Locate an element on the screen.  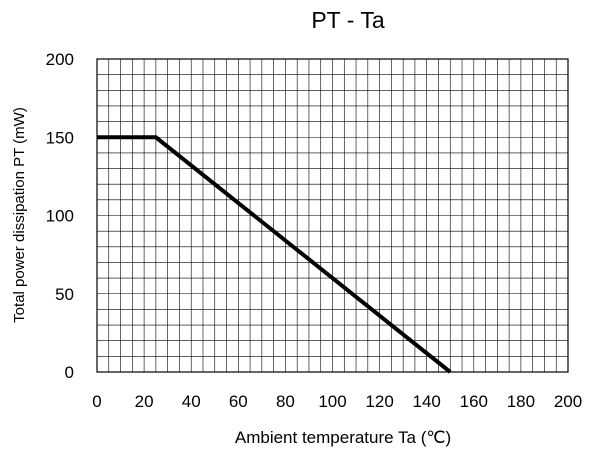
y-tick-labels: 0 50 100 150 200 is located at coordinates (60, 216).